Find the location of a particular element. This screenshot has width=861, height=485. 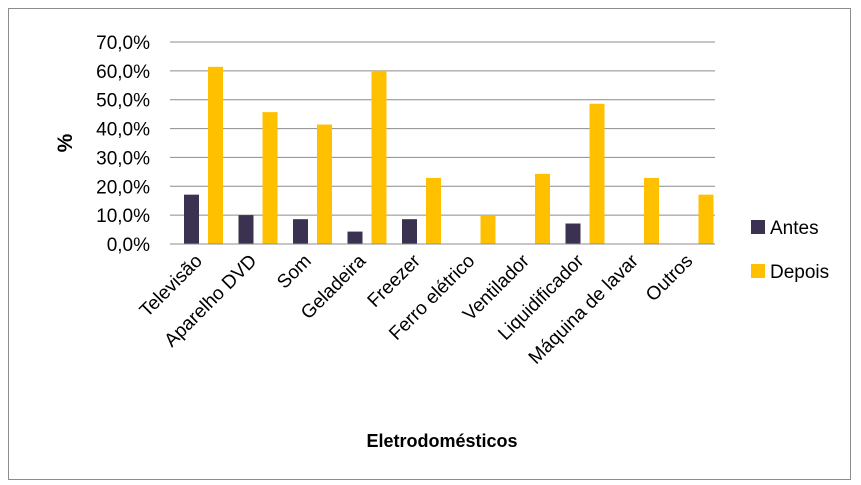

y-tick-label: 0,0% is located at coordinates (128, 245).